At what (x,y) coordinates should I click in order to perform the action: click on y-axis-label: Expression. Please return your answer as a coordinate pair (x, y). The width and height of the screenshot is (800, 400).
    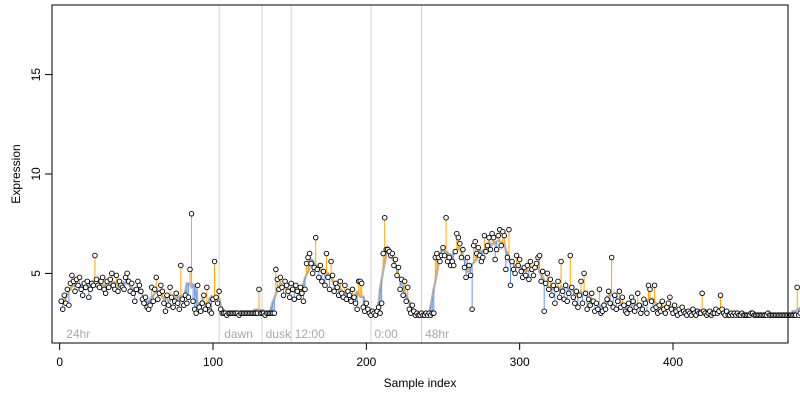
    Looking at the image, I should click on (16, 173).